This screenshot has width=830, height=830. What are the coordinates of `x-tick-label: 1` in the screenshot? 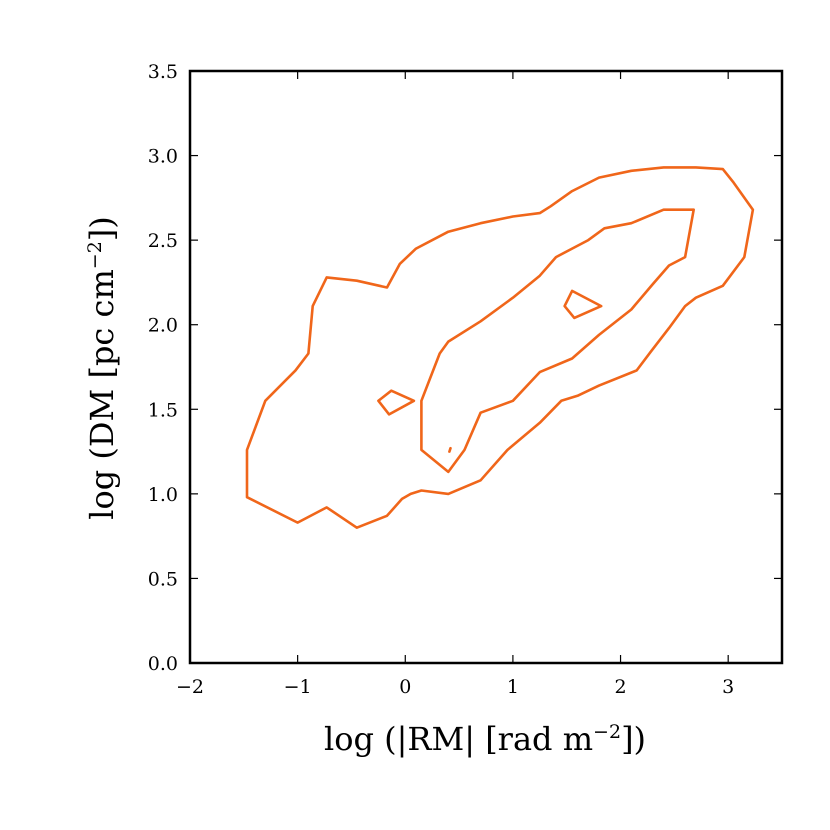 It's located at (513, 687).